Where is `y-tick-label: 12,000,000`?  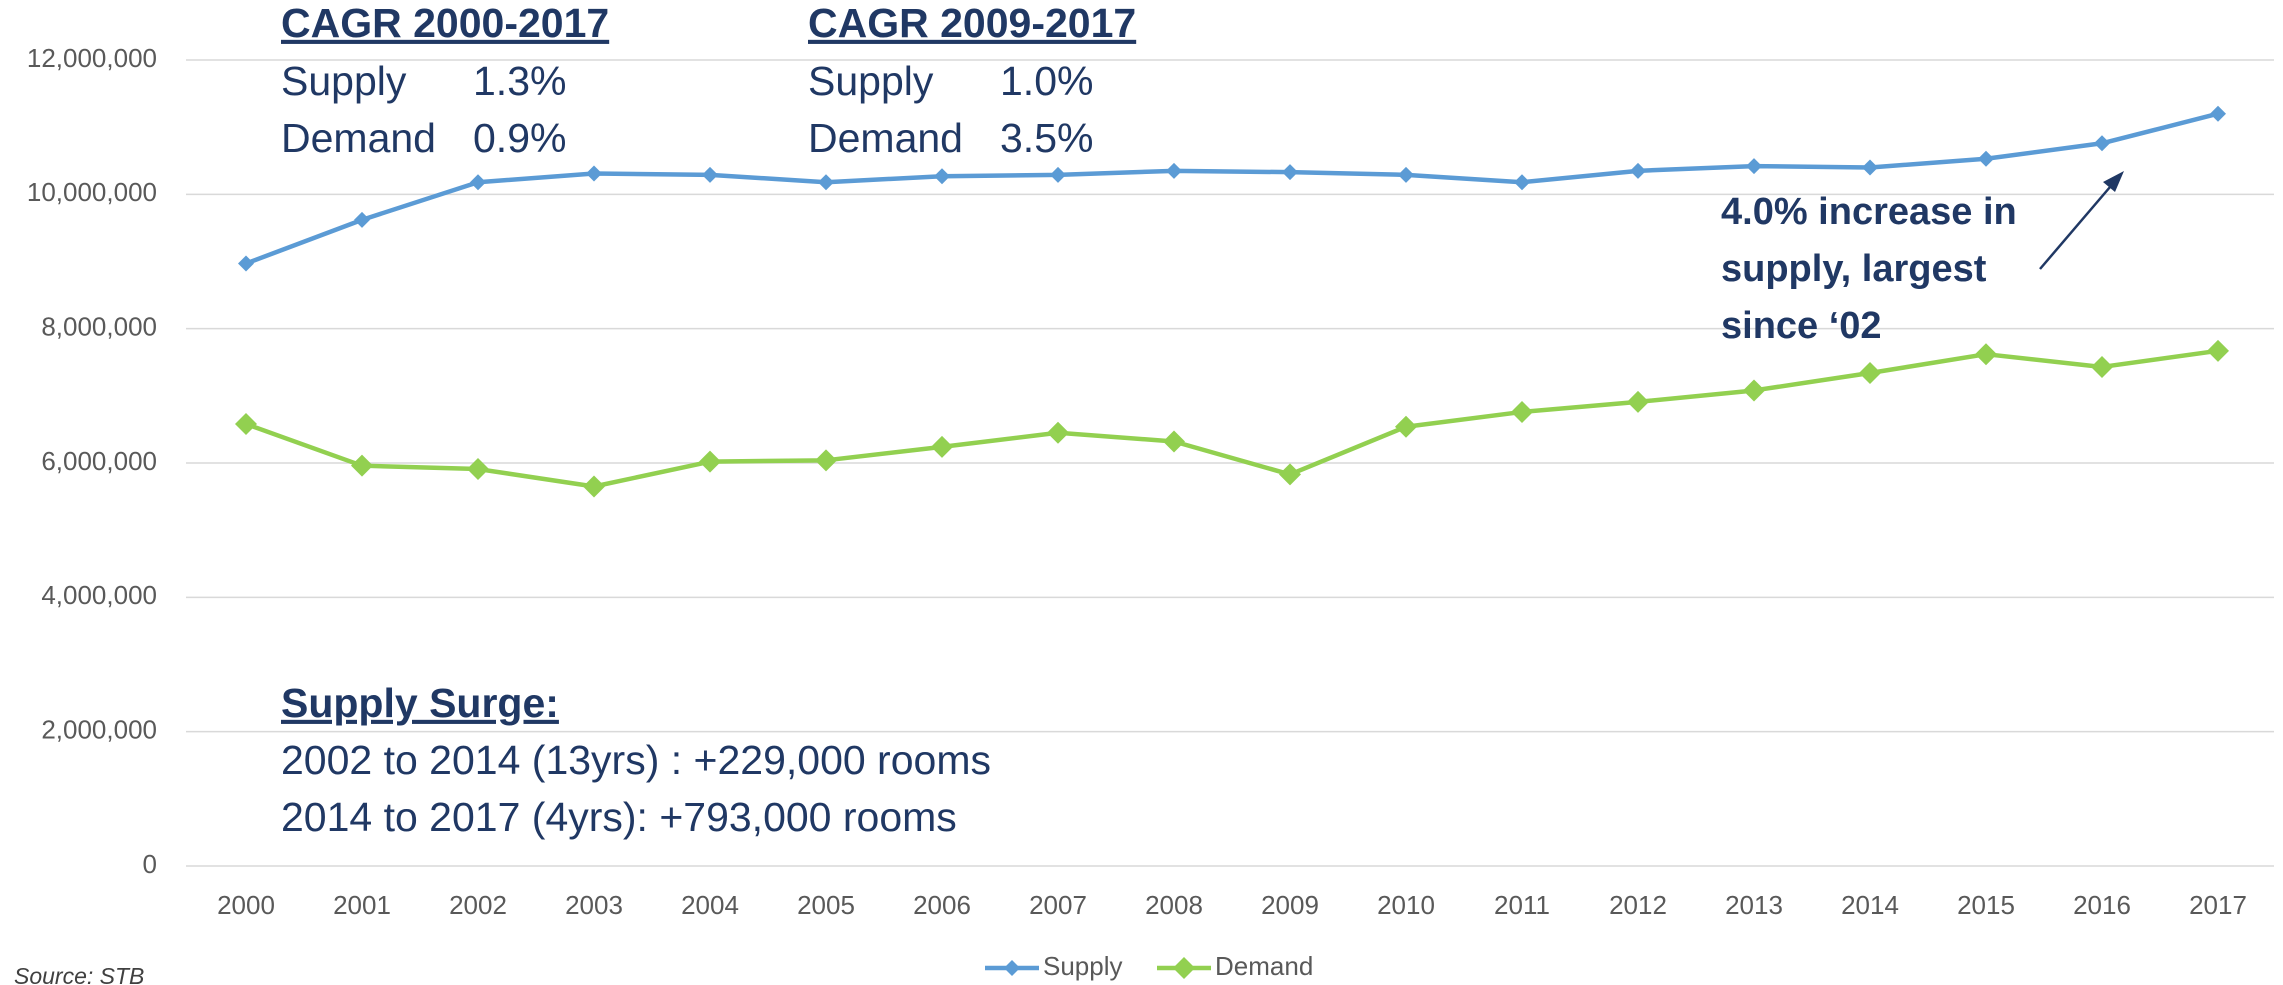 y-tick-label: 12,000,000 is located at coordinates (92, 58).